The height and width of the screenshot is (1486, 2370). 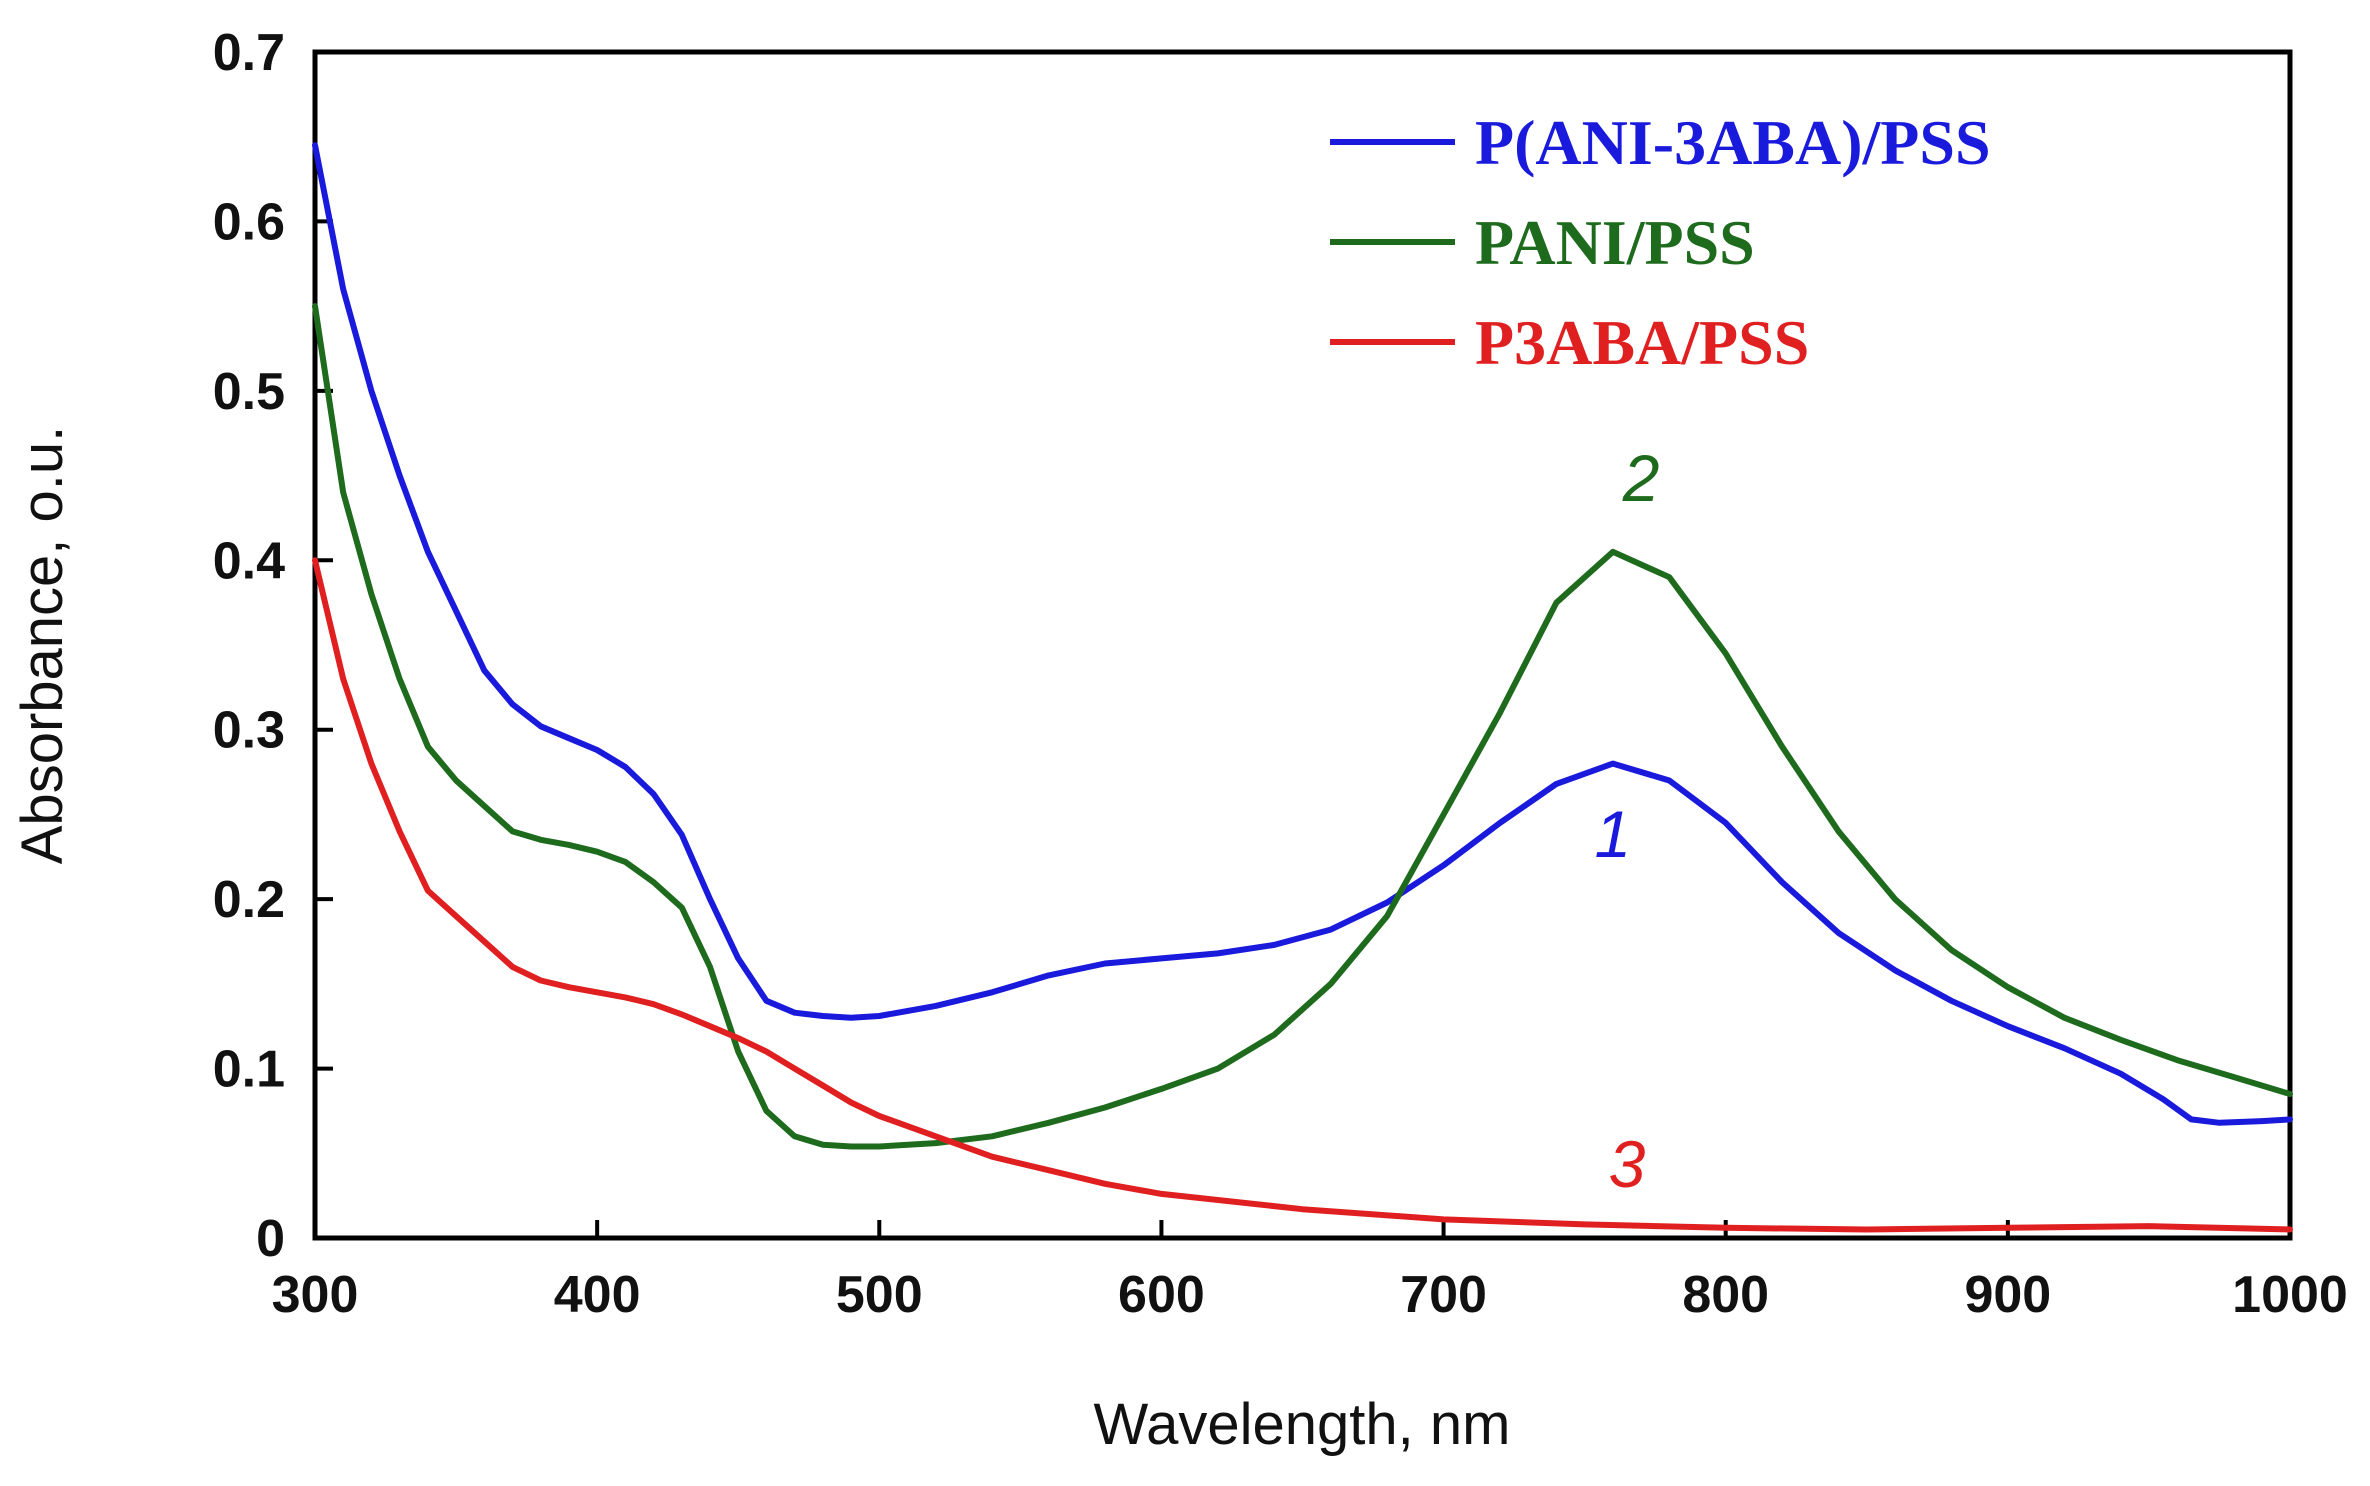 I want to click on x-axis-ticks: 300 400 500 600 700 800 900 1000, so click(x=1310, y=1272).